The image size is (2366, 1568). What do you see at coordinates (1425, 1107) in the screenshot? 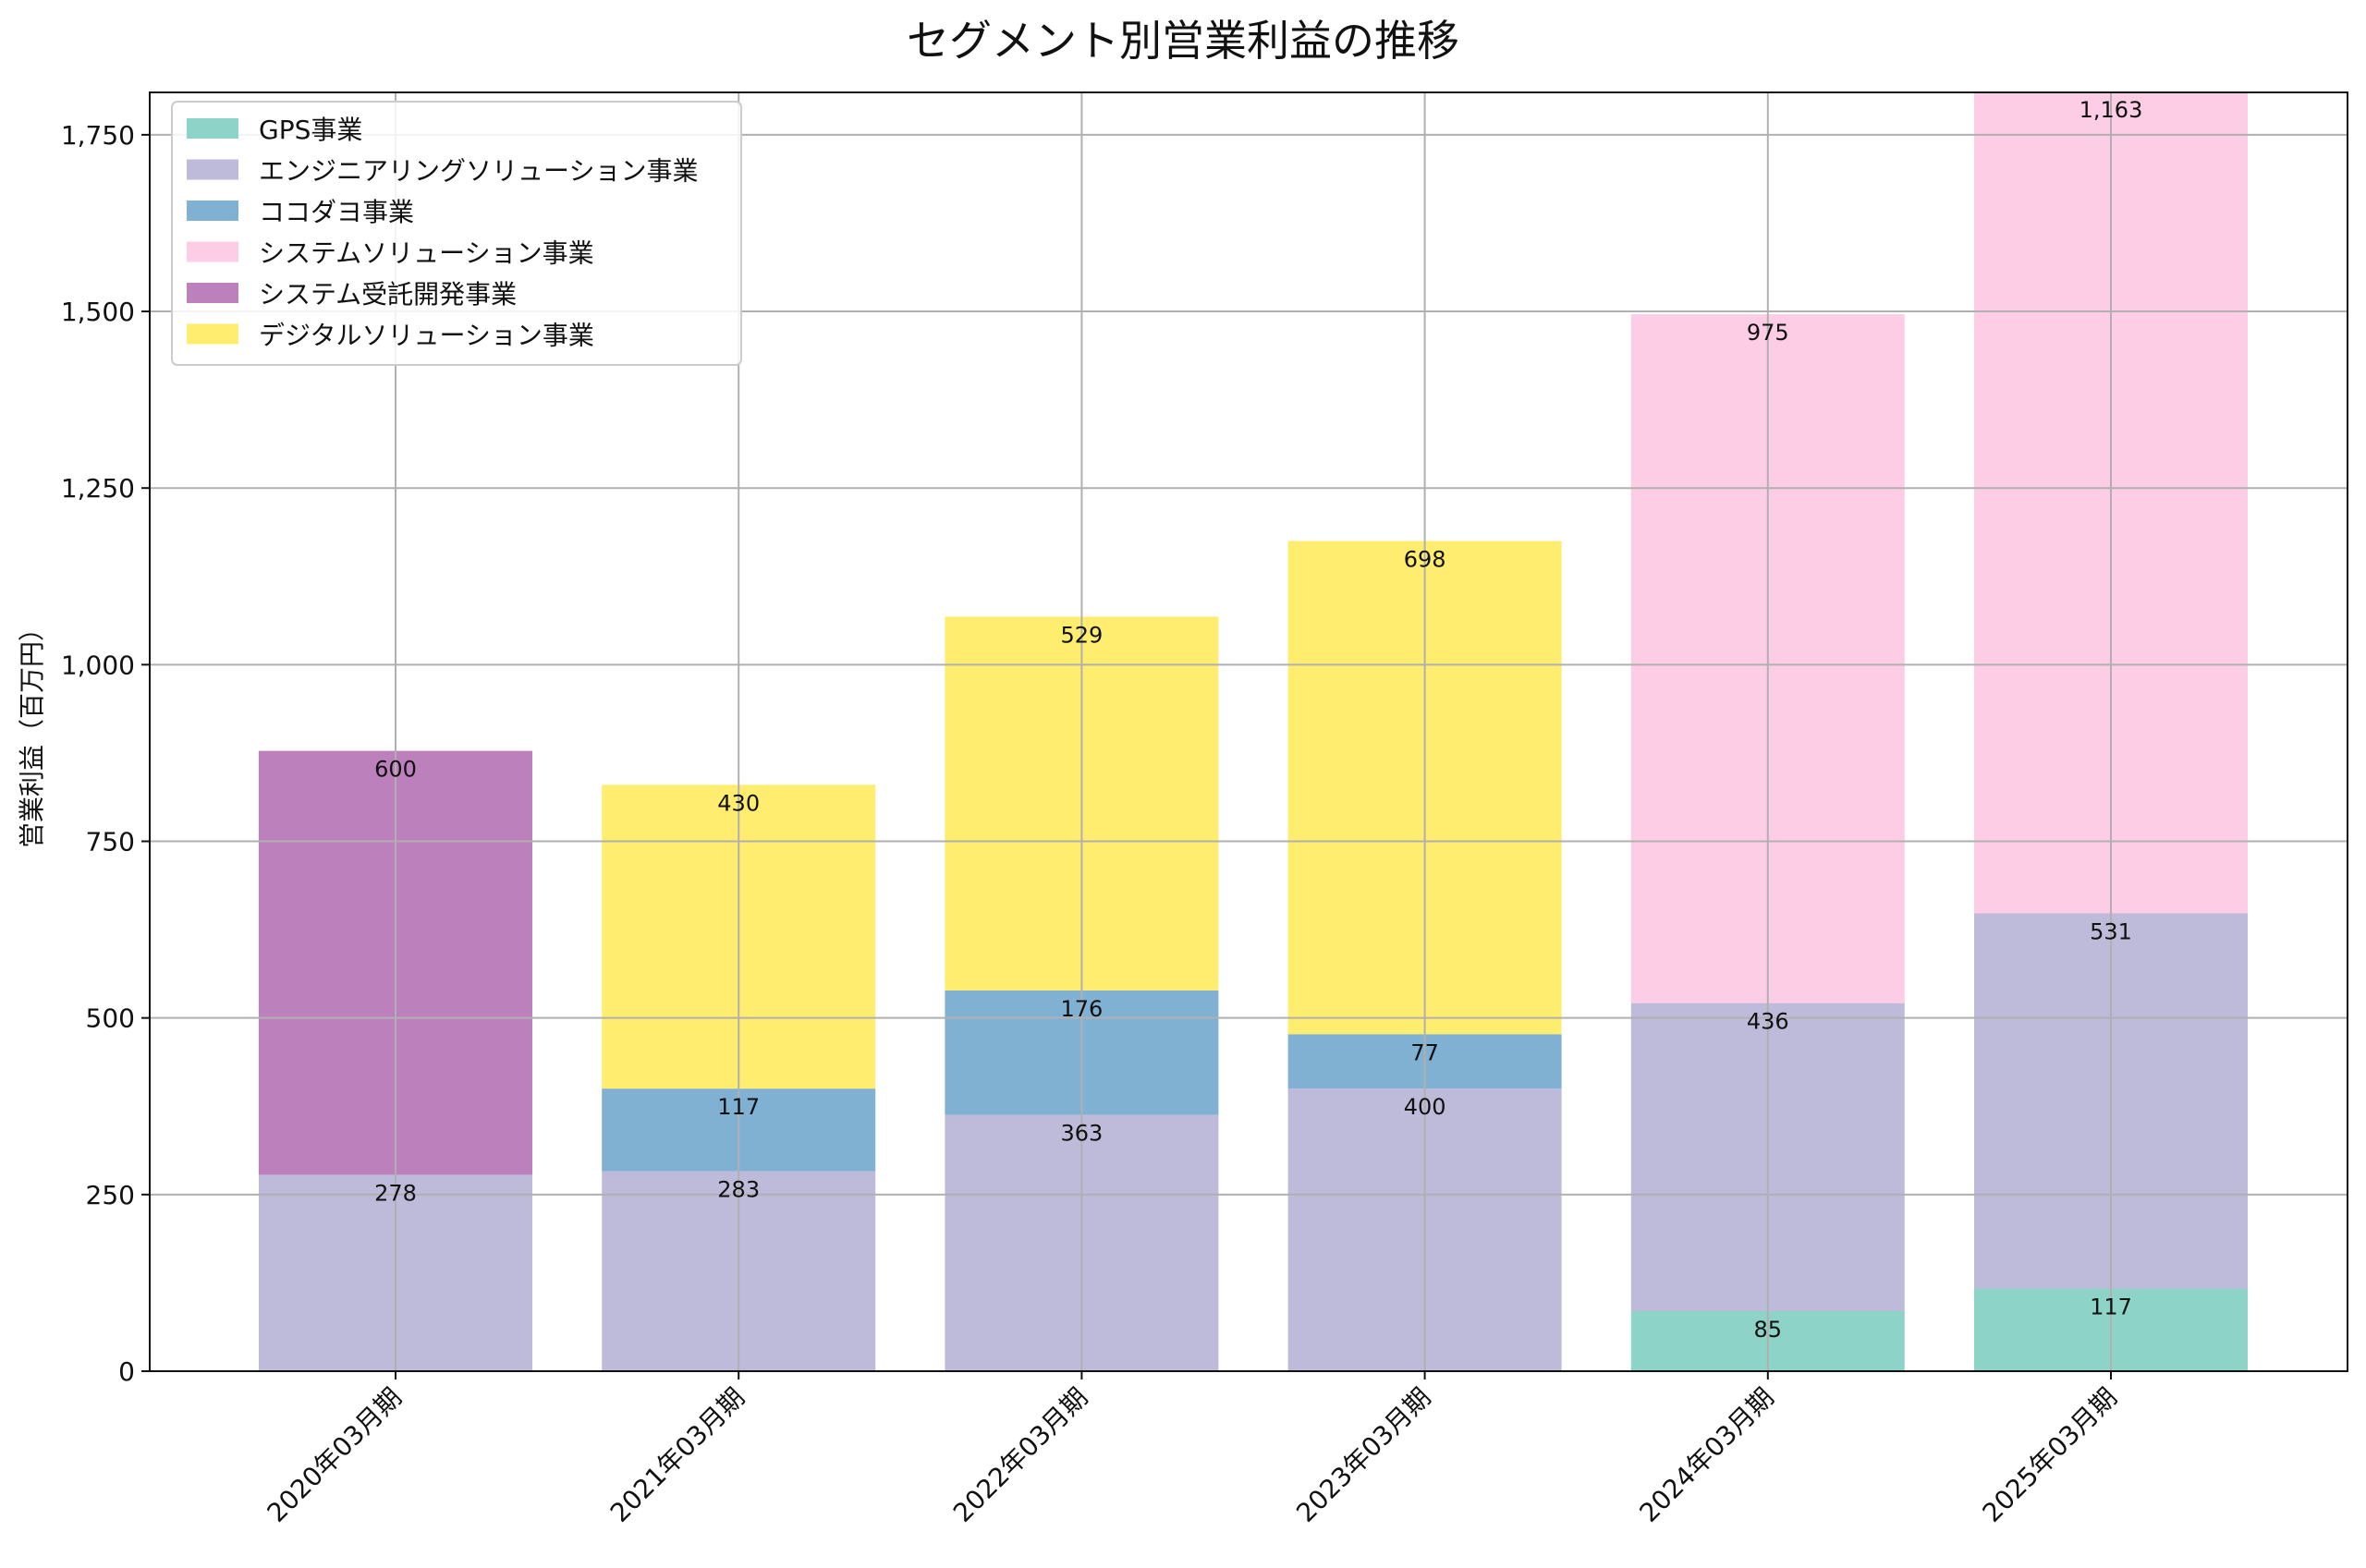
I see `data-label: 400` at bounding box center [1425, 1107].